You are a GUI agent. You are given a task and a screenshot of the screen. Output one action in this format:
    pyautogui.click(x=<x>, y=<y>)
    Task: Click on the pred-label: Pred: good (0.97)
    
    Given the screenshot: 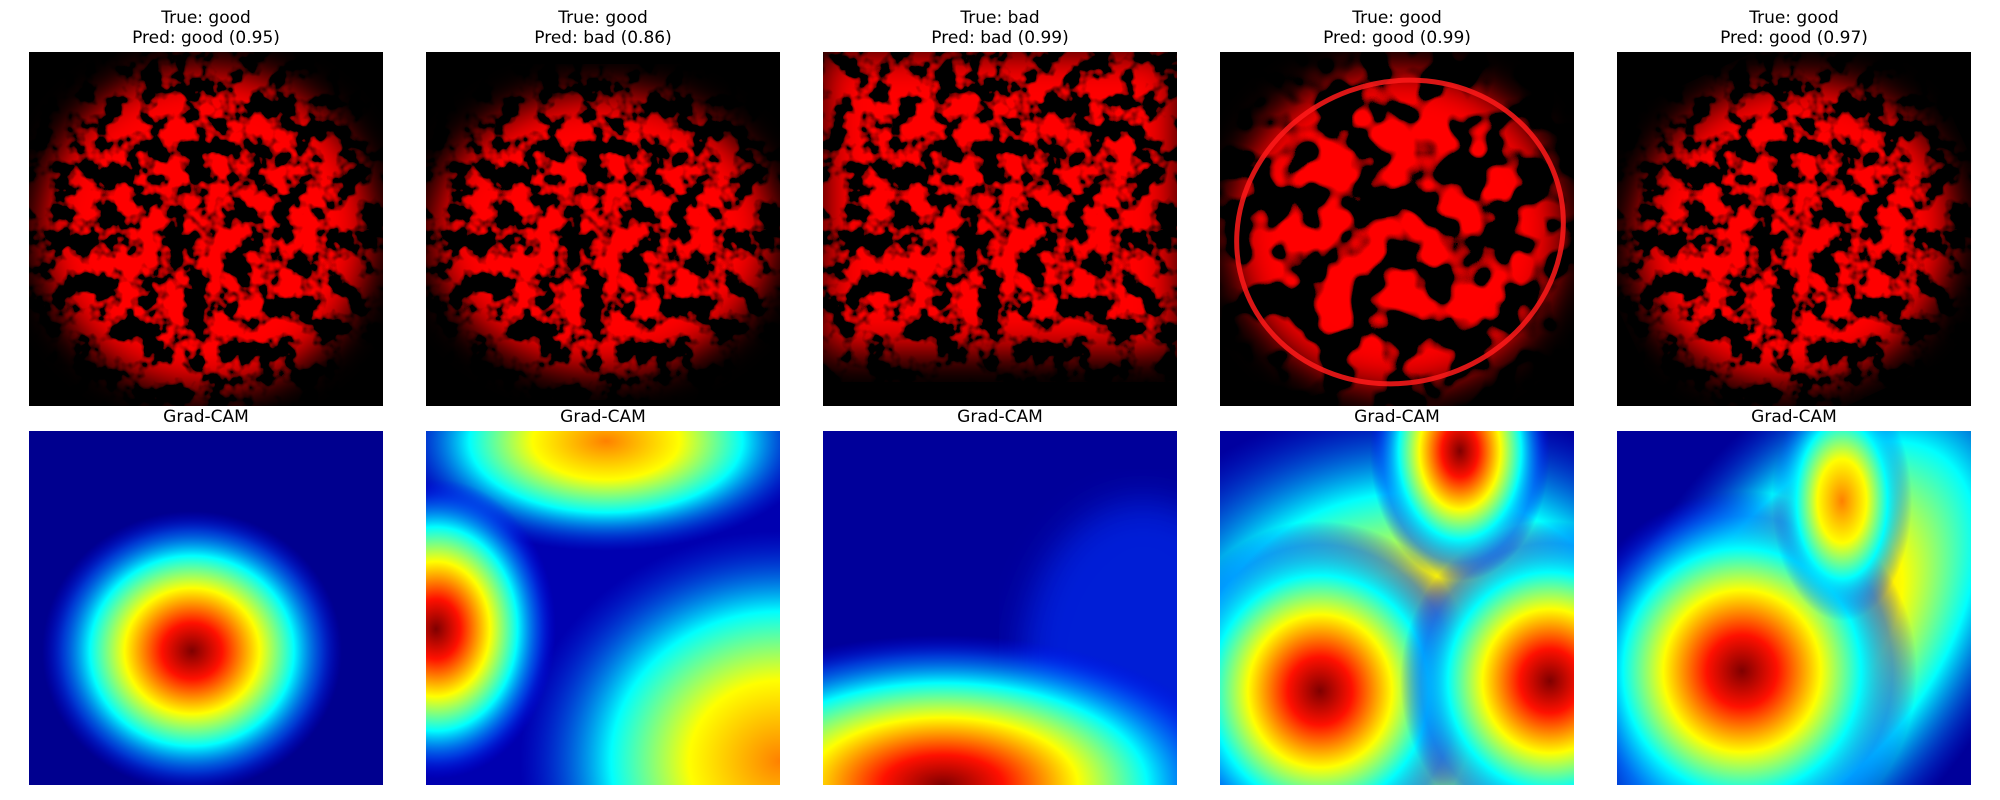 What is the action you would take?
    pyautogui.click(x=1794, y=38)
    